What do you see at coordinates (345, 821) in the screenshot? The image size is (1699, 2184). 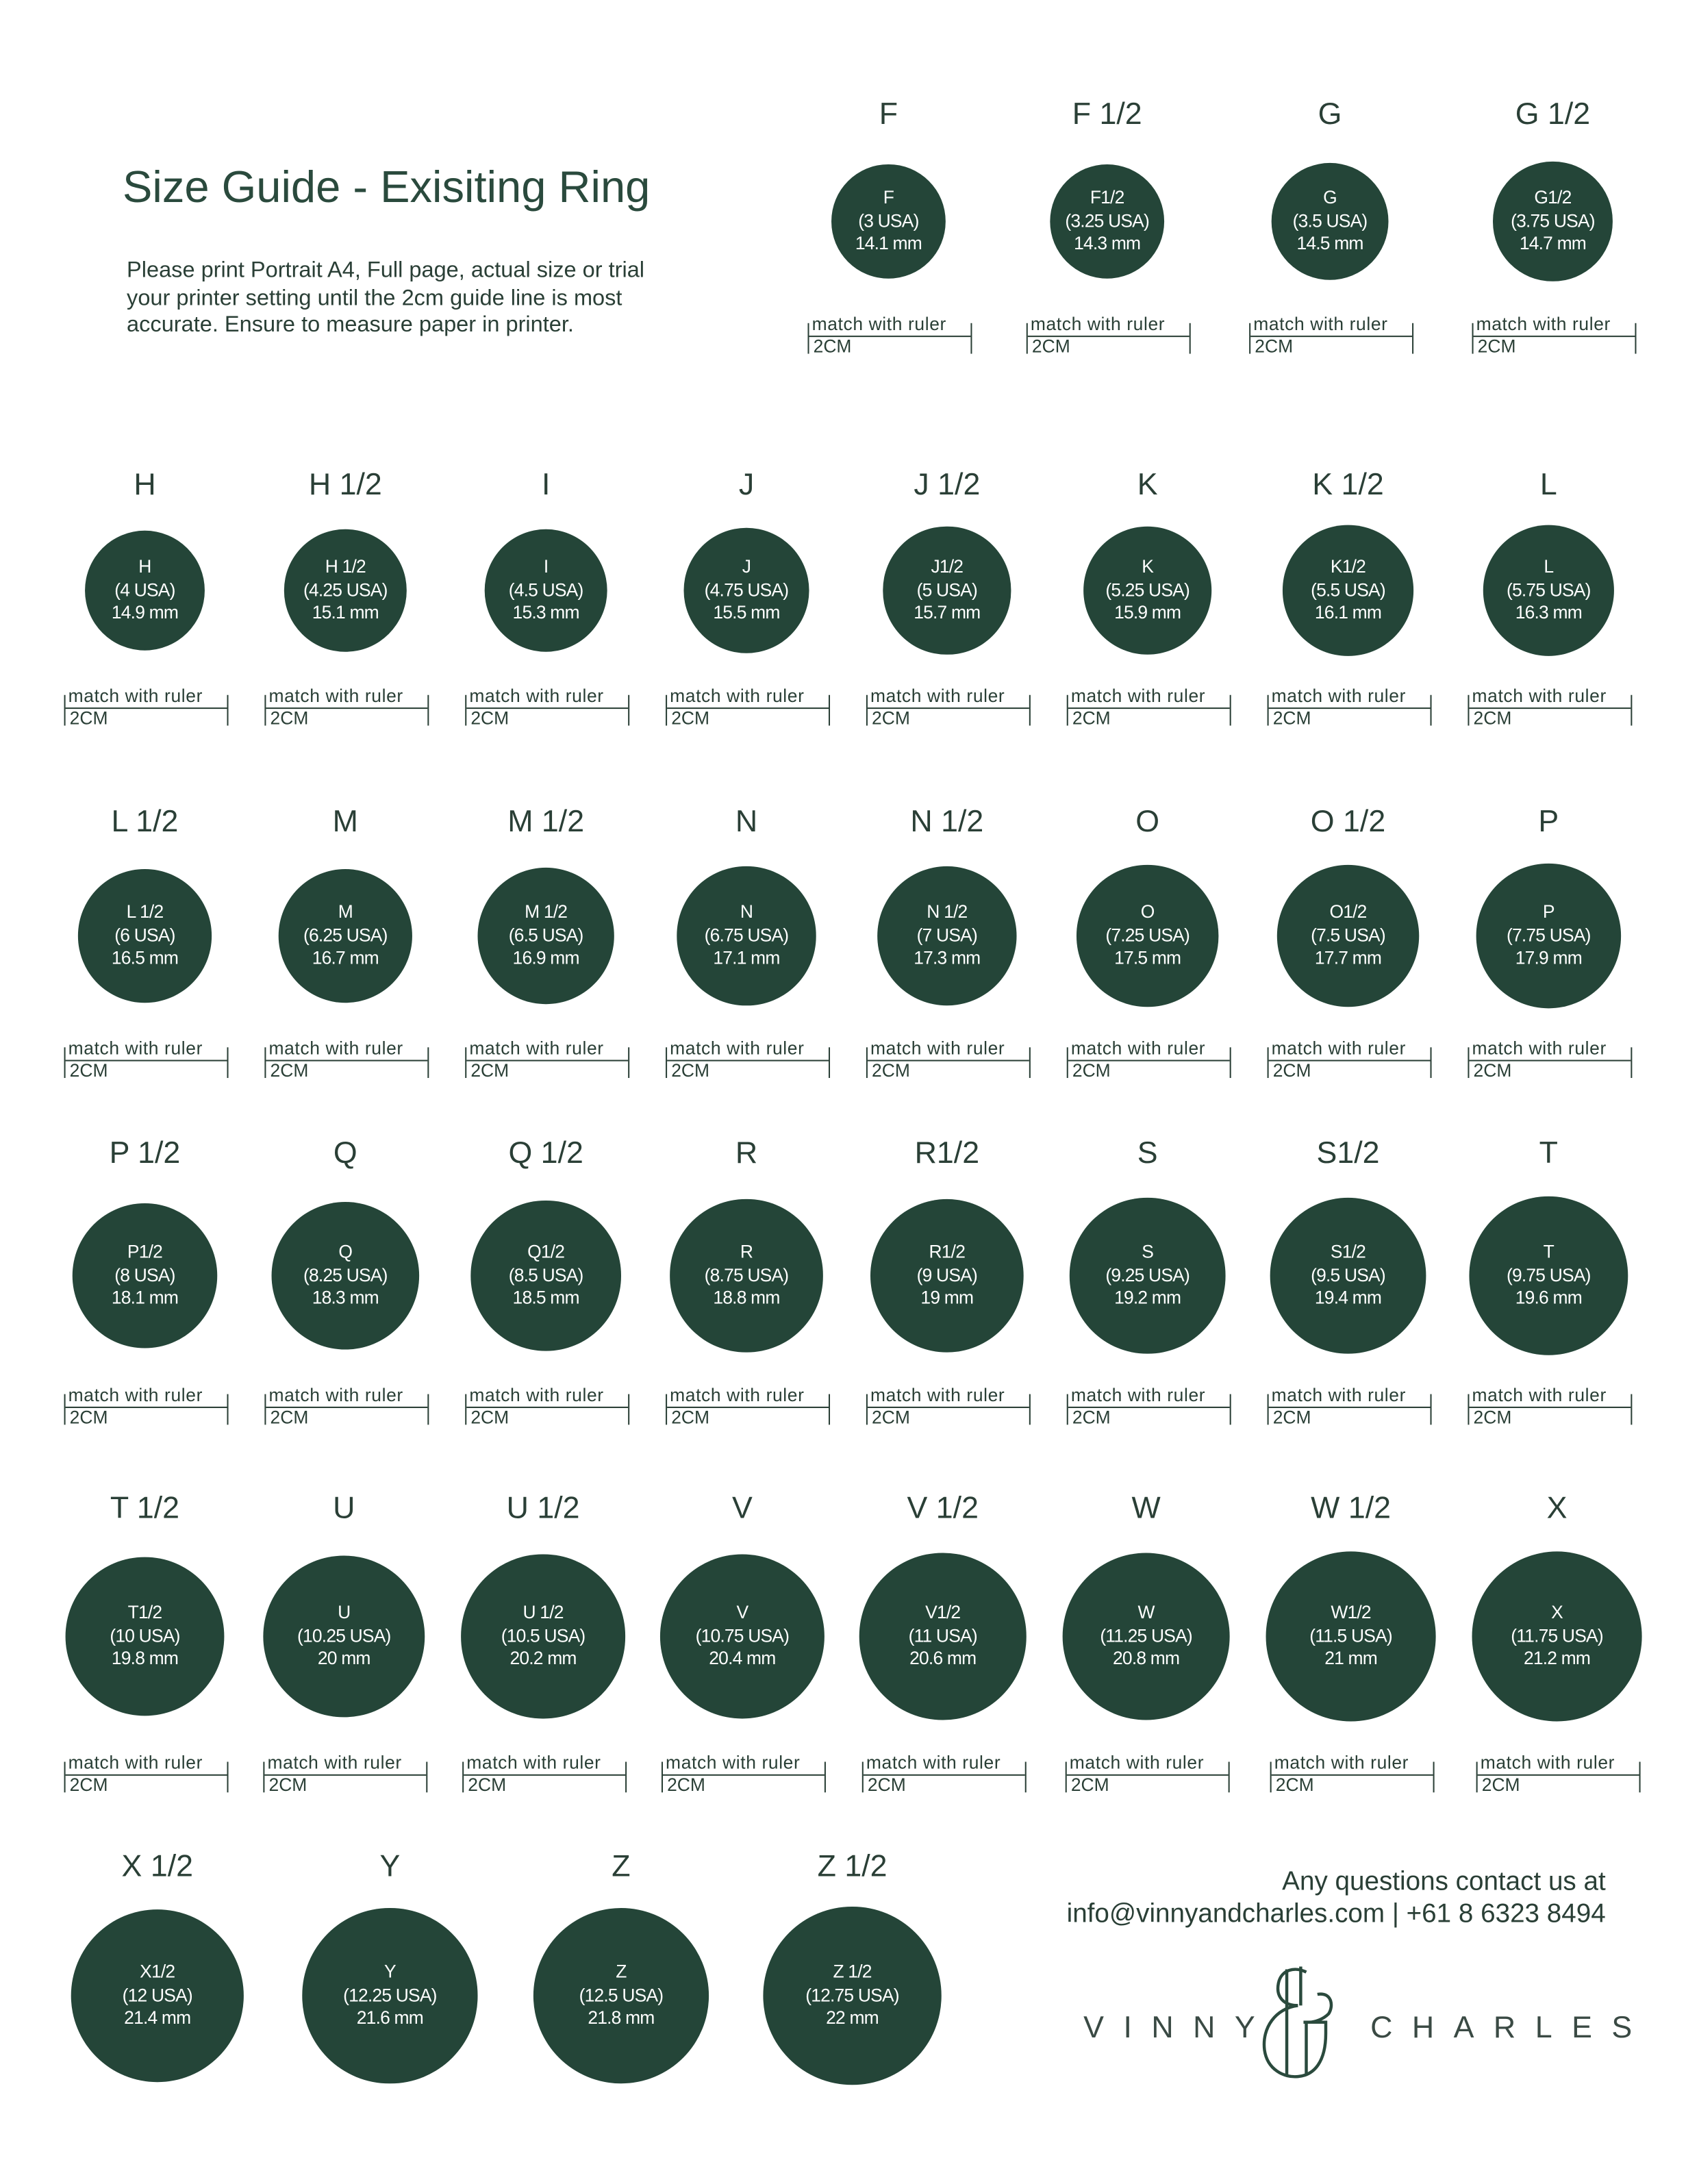 I see `size-label: M` at bounding box center [345, 821].